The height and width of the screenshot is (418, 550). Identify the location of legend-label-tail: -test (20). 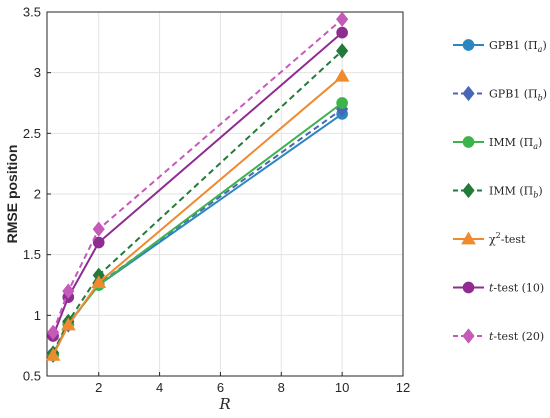
(518, 336).